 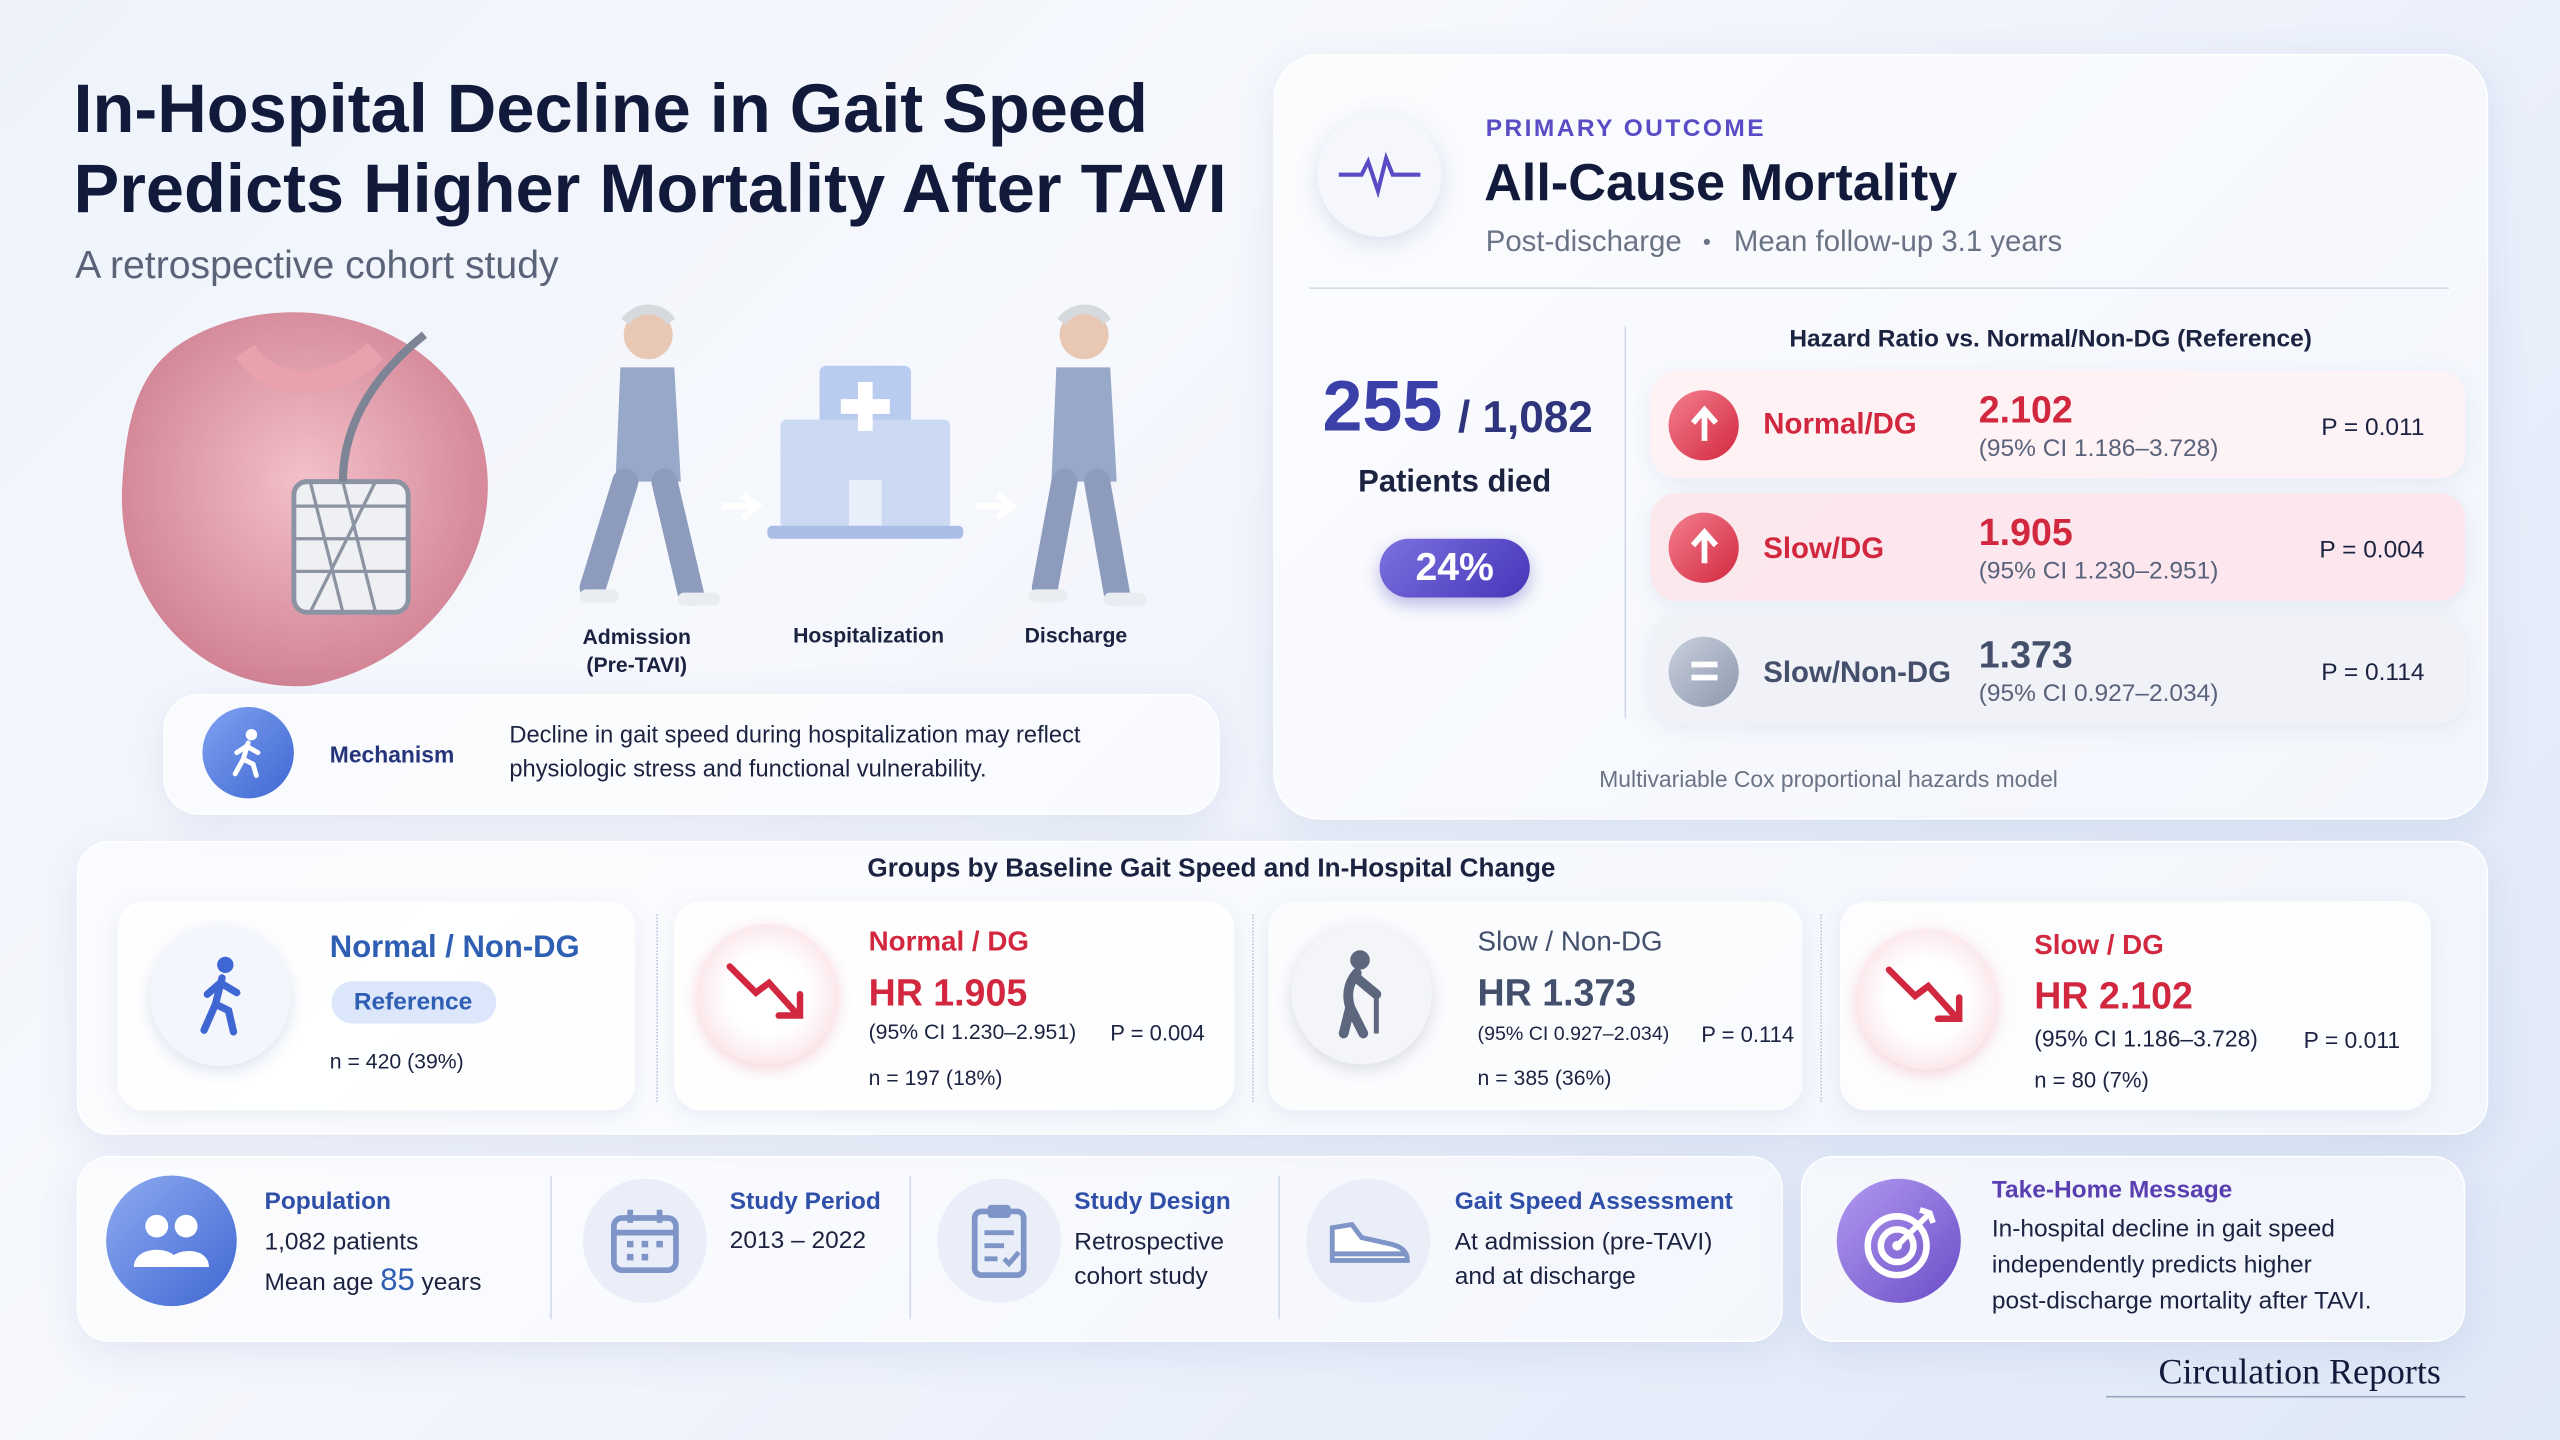 What do you see at coordinates (2098, 571) in the screenshot?
I see `hazard-ci: (95% CI 1.230–2.951)` at bounding box center [2098, 571].